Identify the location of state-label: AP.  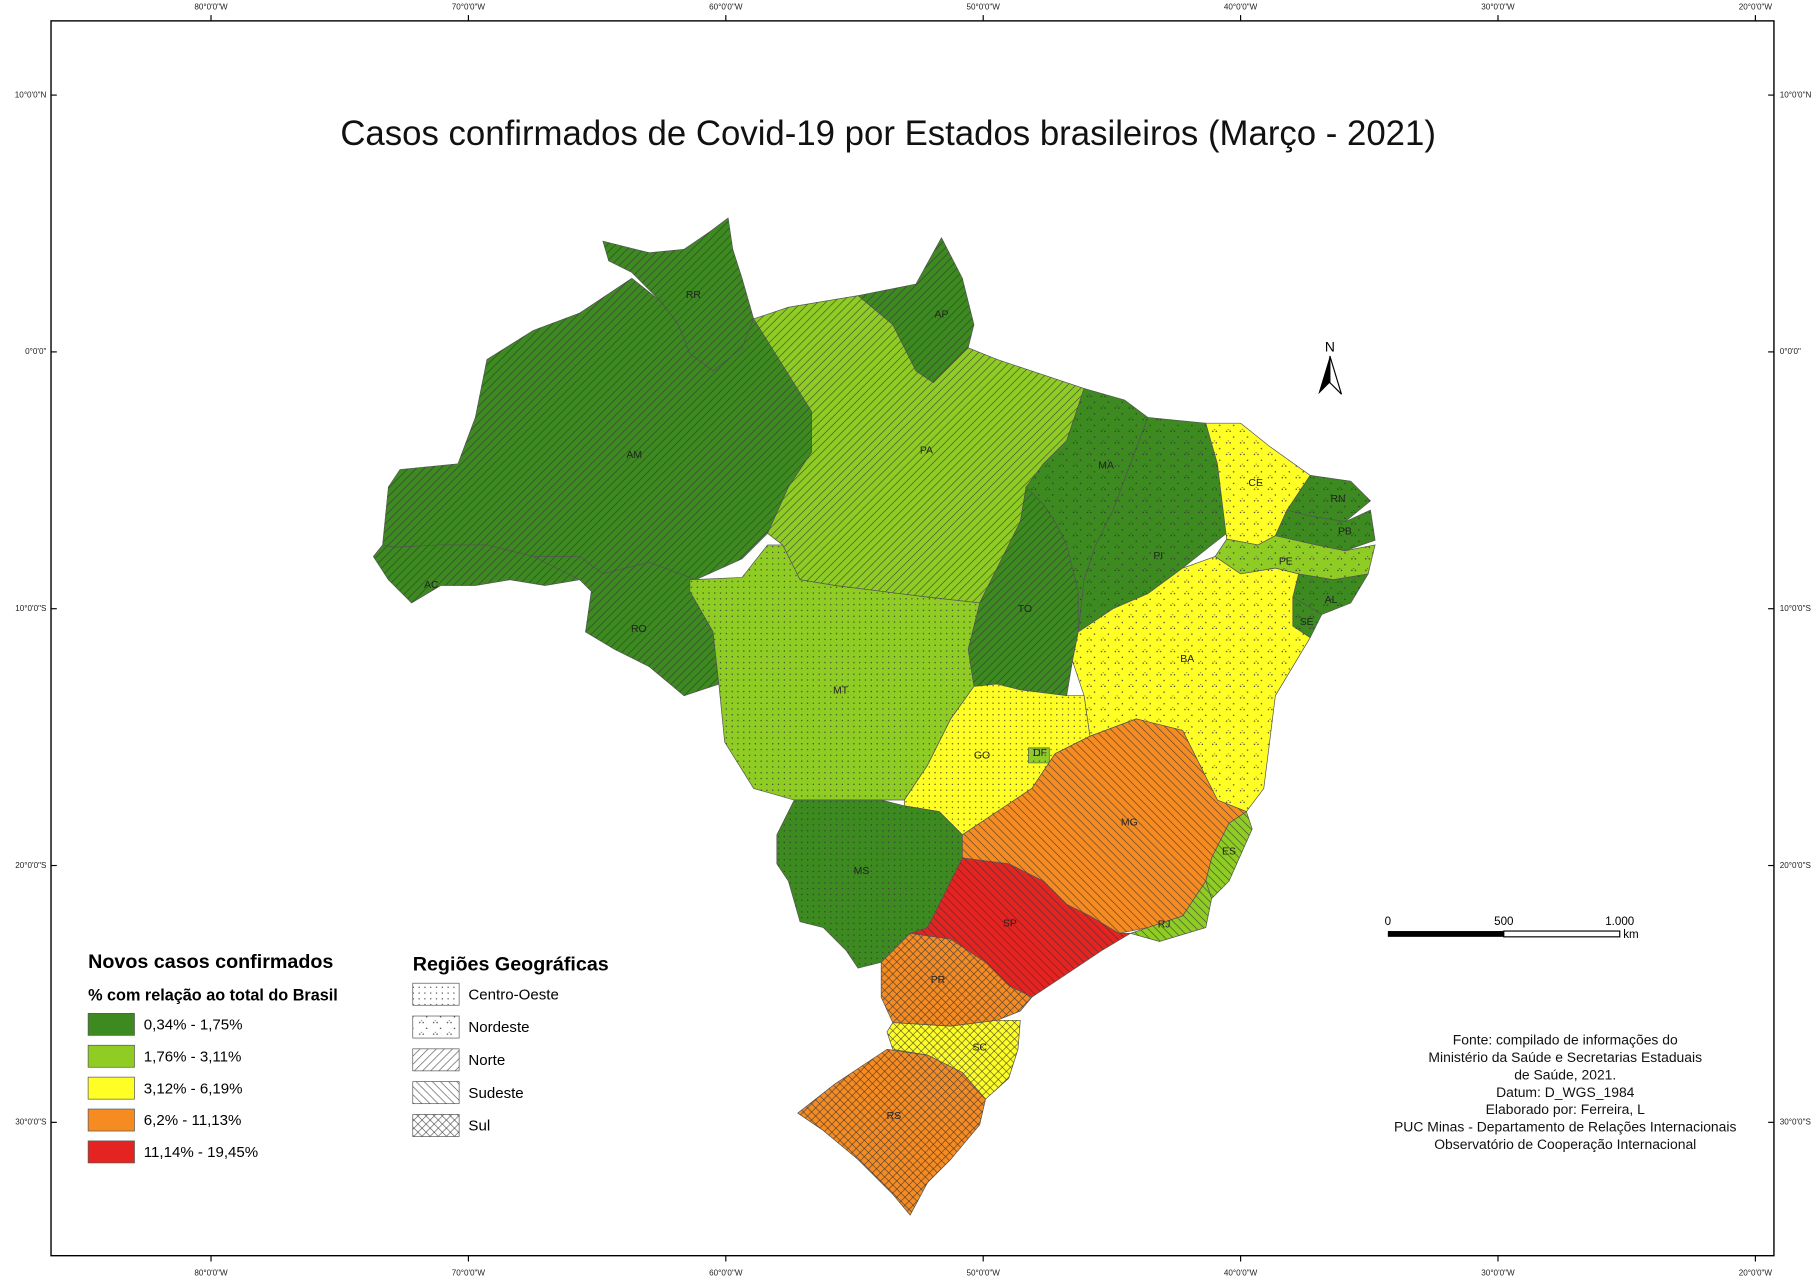
(942, 315).